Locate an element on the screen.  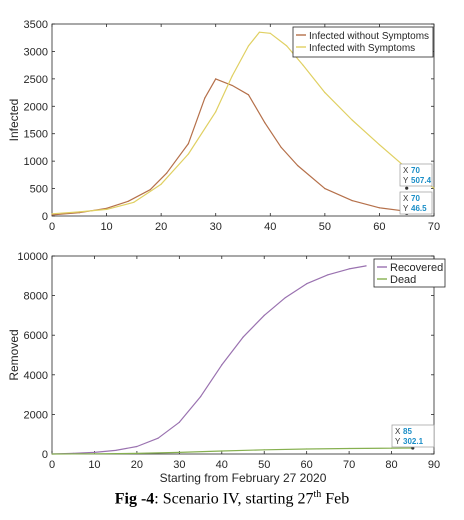
chart1-legend-entry: Infected with Symptoms is located at coordinates (362, 48).